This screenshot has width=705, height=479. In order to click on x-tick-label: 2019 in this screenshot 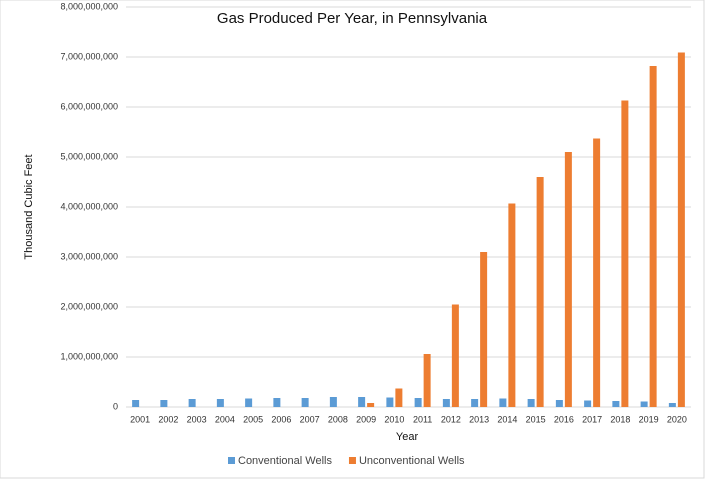, I will do `click(649, 419)`.